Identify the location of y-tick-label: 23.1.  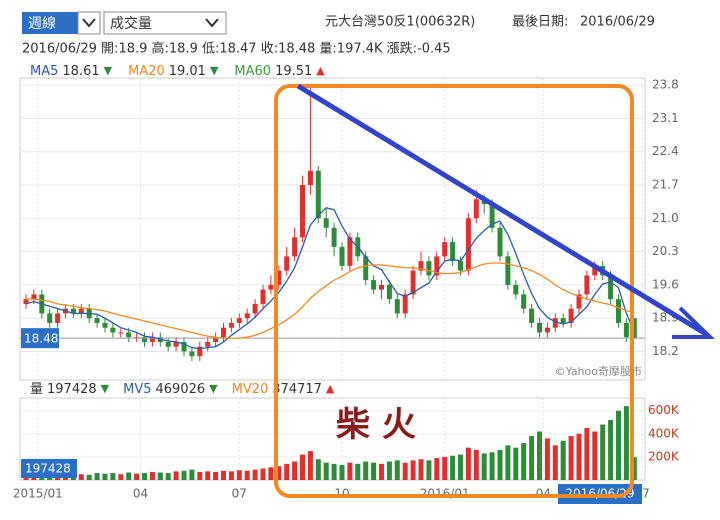
(665, 118).